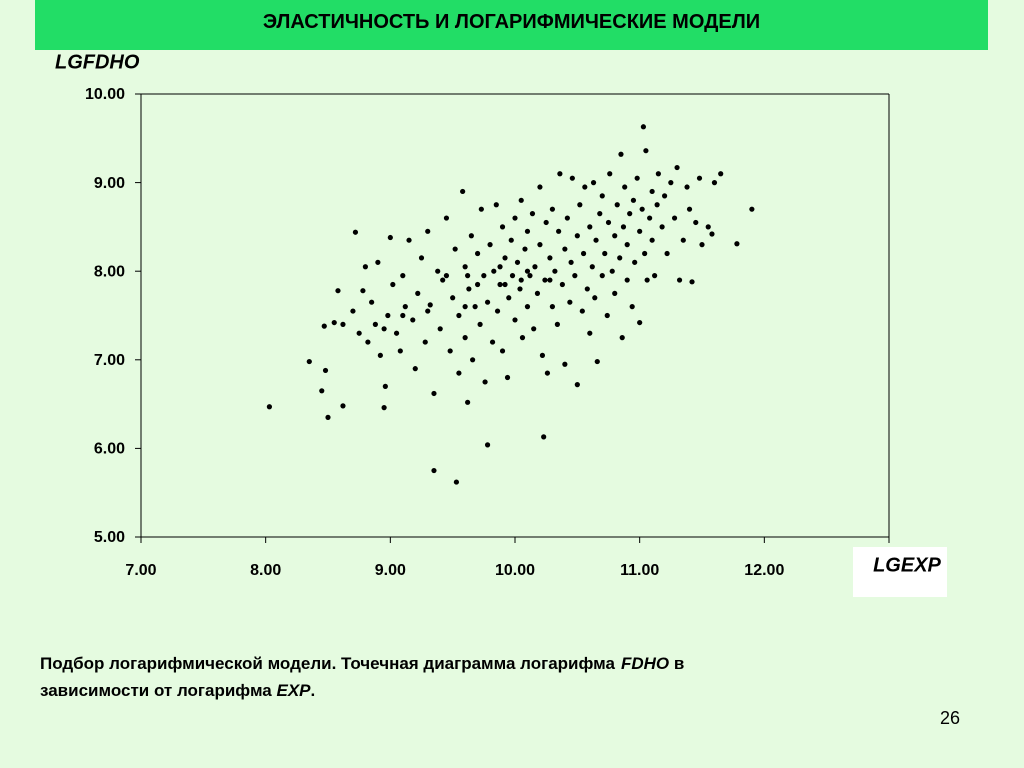 Image resolution: width=1024 pixels, height=768 pixels. I want to click on x-tick-label: 10.00, so click(515, 570).